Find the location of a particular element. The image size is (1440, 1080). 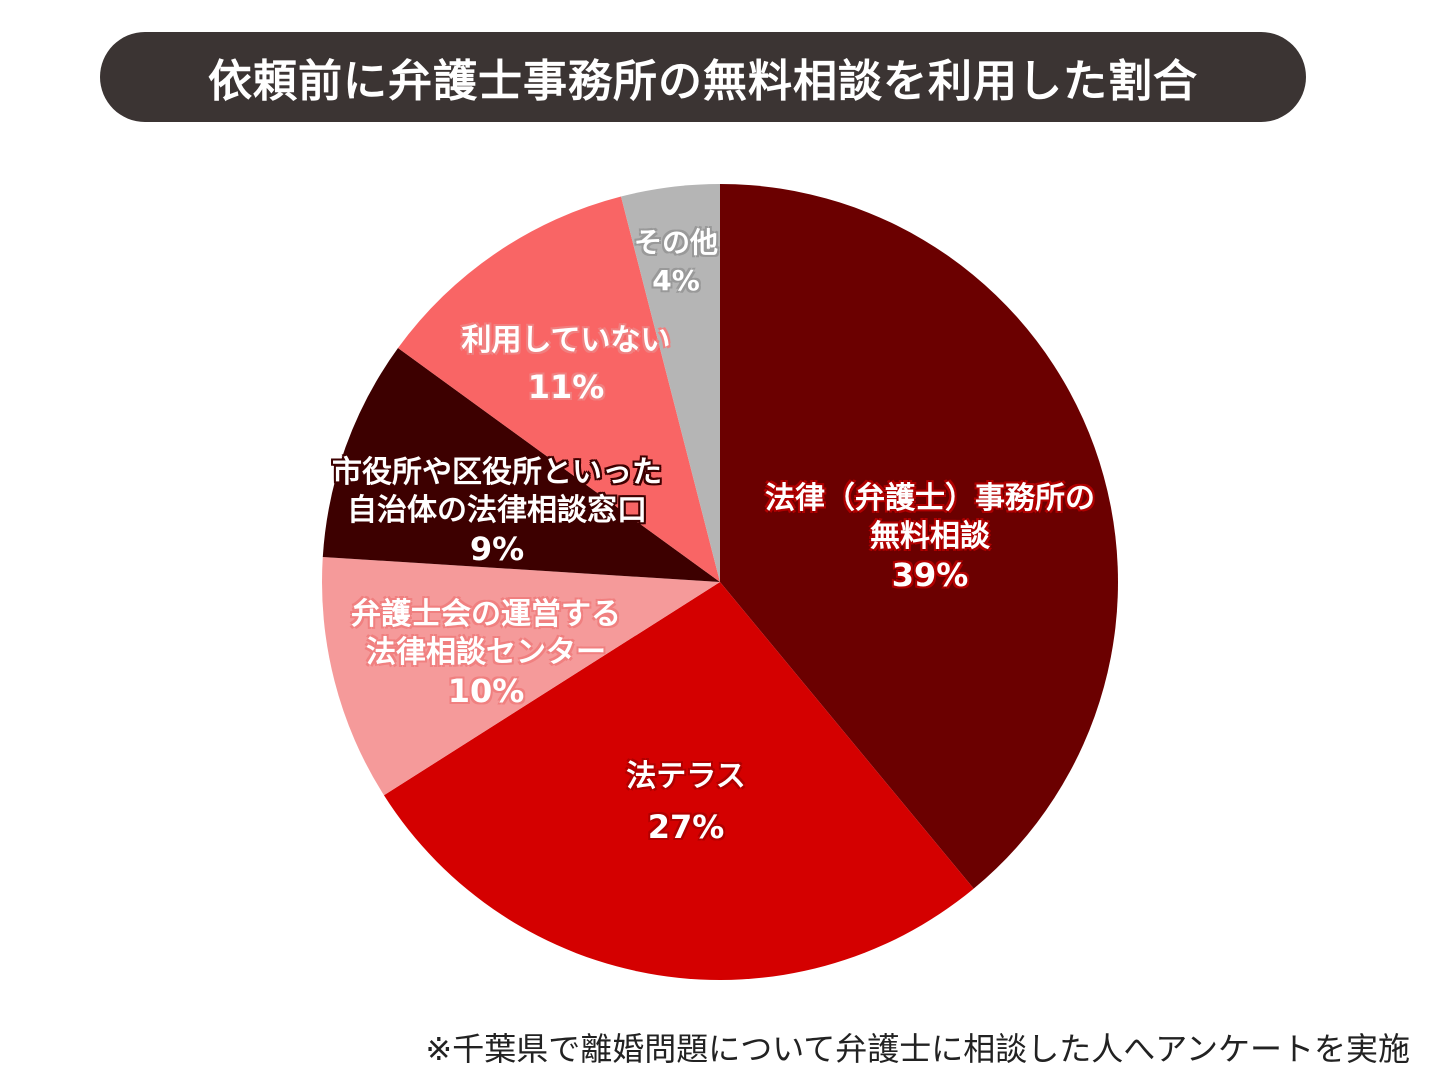

slice-label-law-office: 法律（弁護士）事務所の 無料相談 39% is located at coordinates (930, 537).